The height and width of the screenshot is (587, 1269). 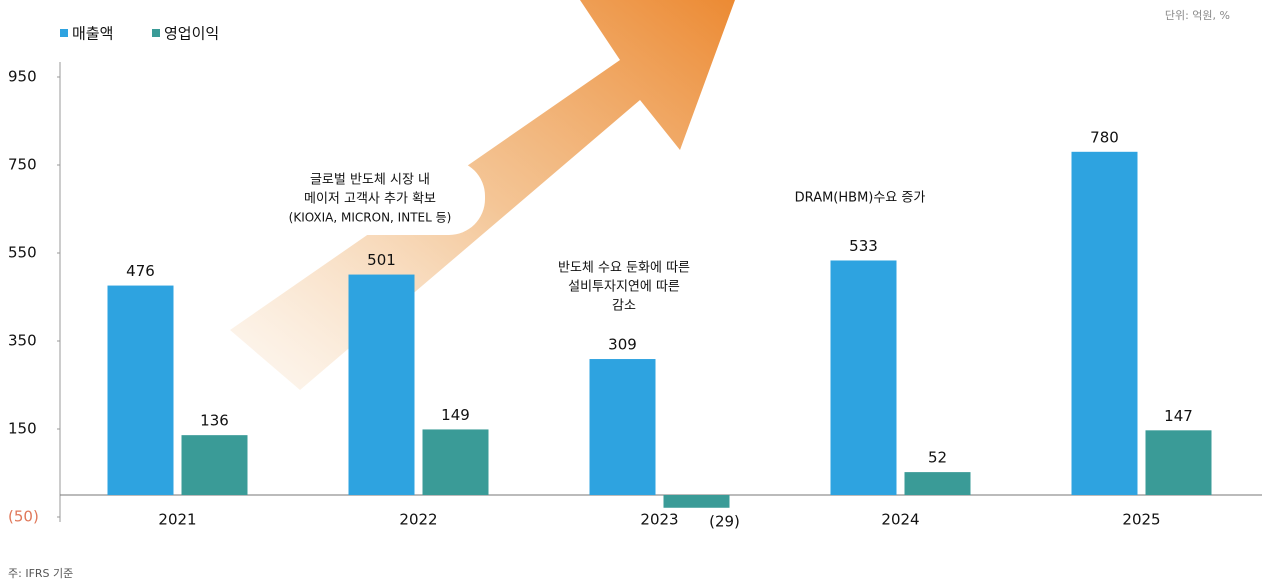 What do you see at coordinates (1104, 137) in the screenshot?
I see `data-label: 780` at bounding box center [1104, 137].